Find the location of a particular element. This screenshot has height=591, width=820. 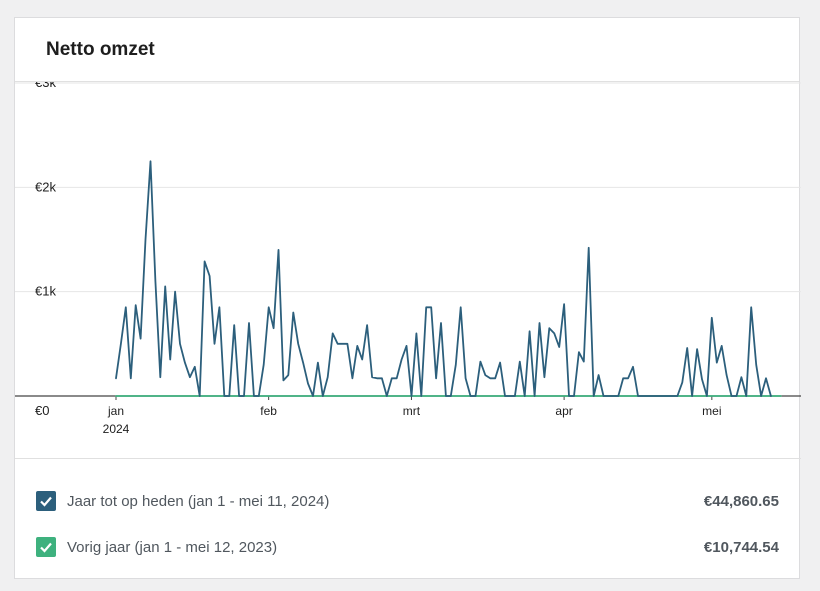

legend-label-previous-year: Vorig jaar (jan 1 - mei 12, 2023) is located at coordinates (172, 547).